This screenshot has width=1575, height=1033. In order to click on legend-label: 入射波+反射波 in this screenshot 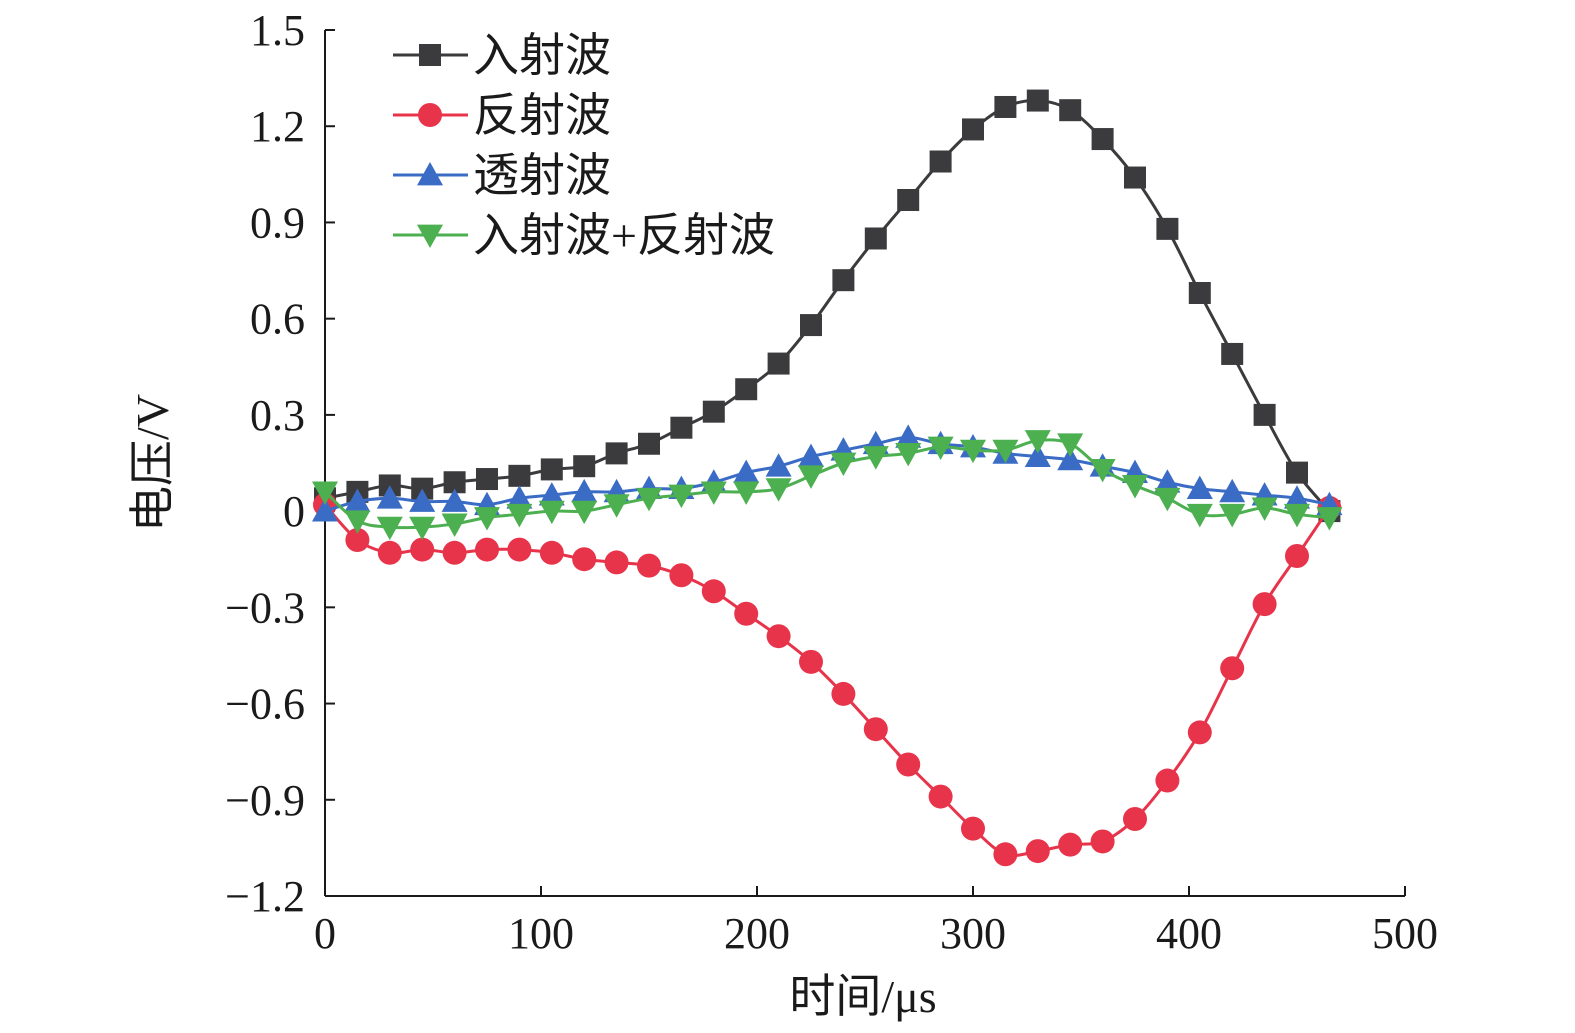, I will do `click(624, 235)`.